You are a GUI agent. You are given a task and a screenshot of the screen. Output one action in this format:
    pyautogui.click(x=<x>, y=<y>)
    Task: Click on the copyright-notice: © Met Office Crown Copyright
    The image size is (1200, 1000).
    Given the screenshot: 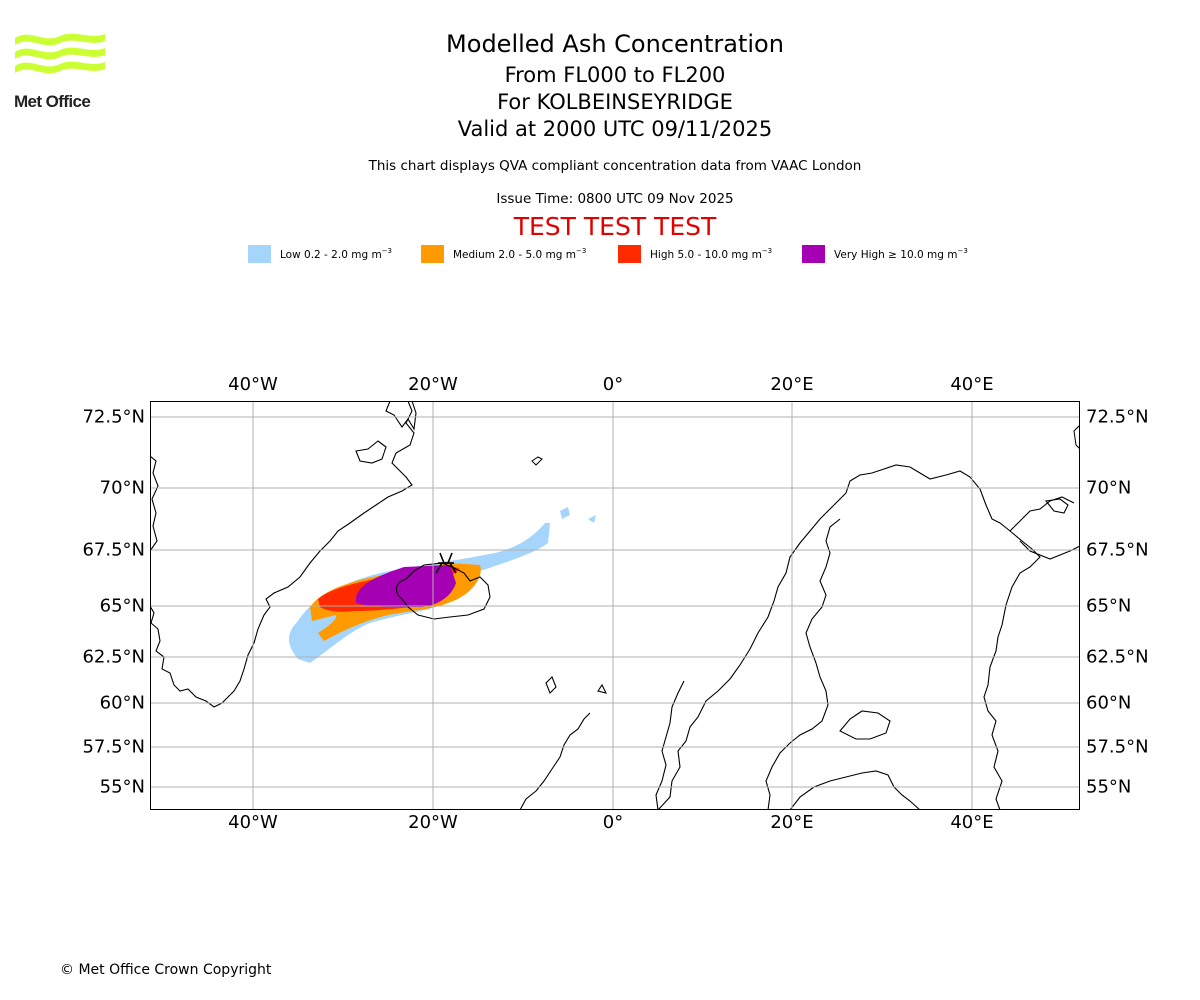 What is the action you would take?
    pyautogui.click(x=166, y=970)
    